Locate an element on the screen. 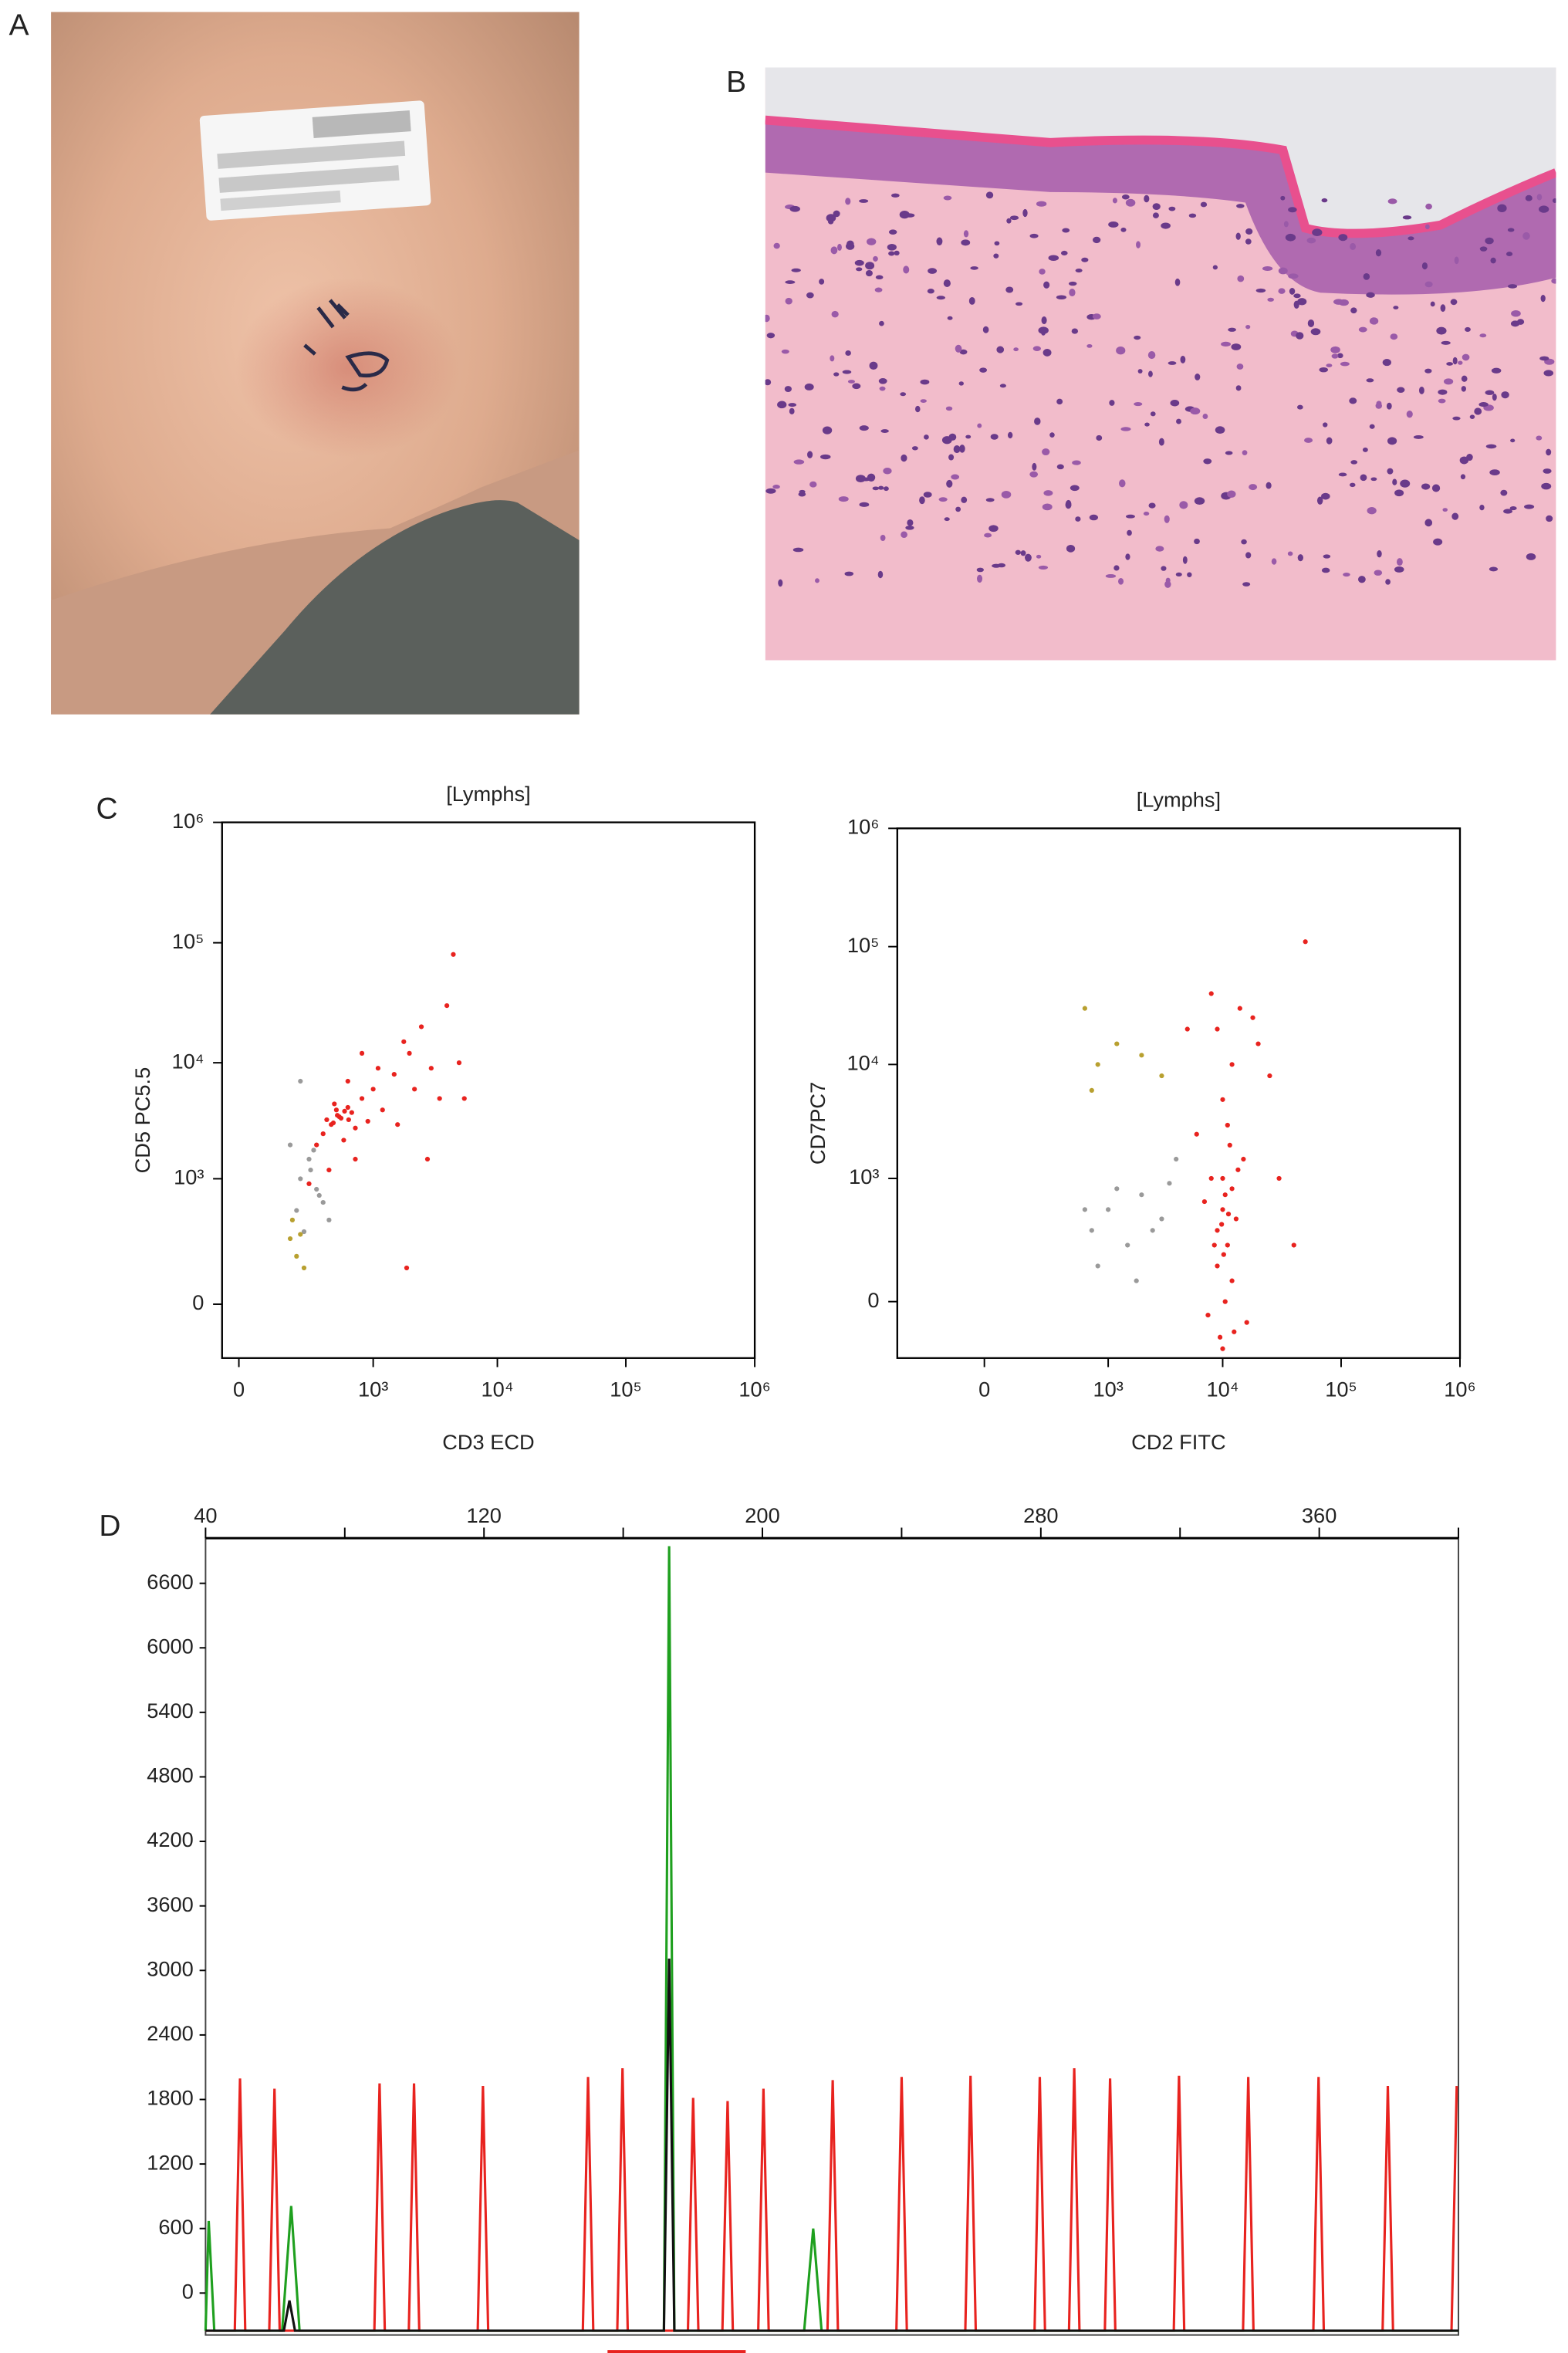  panel-label: C is located at coordinates (106, 808).